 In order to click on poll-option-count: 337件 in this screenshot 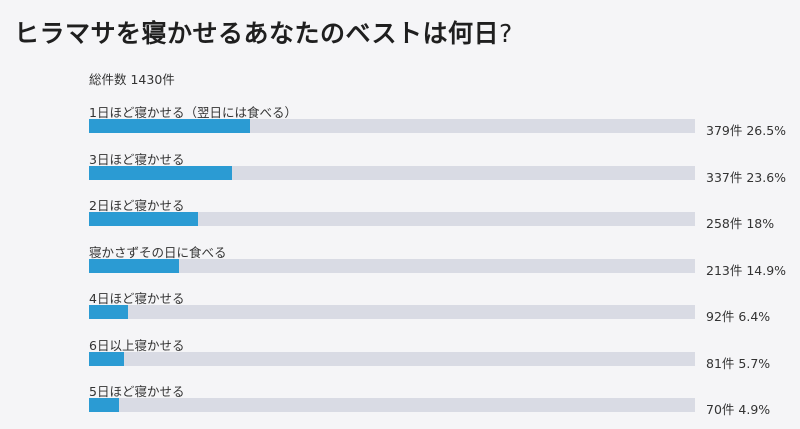, I will do `click(724, 177)`.